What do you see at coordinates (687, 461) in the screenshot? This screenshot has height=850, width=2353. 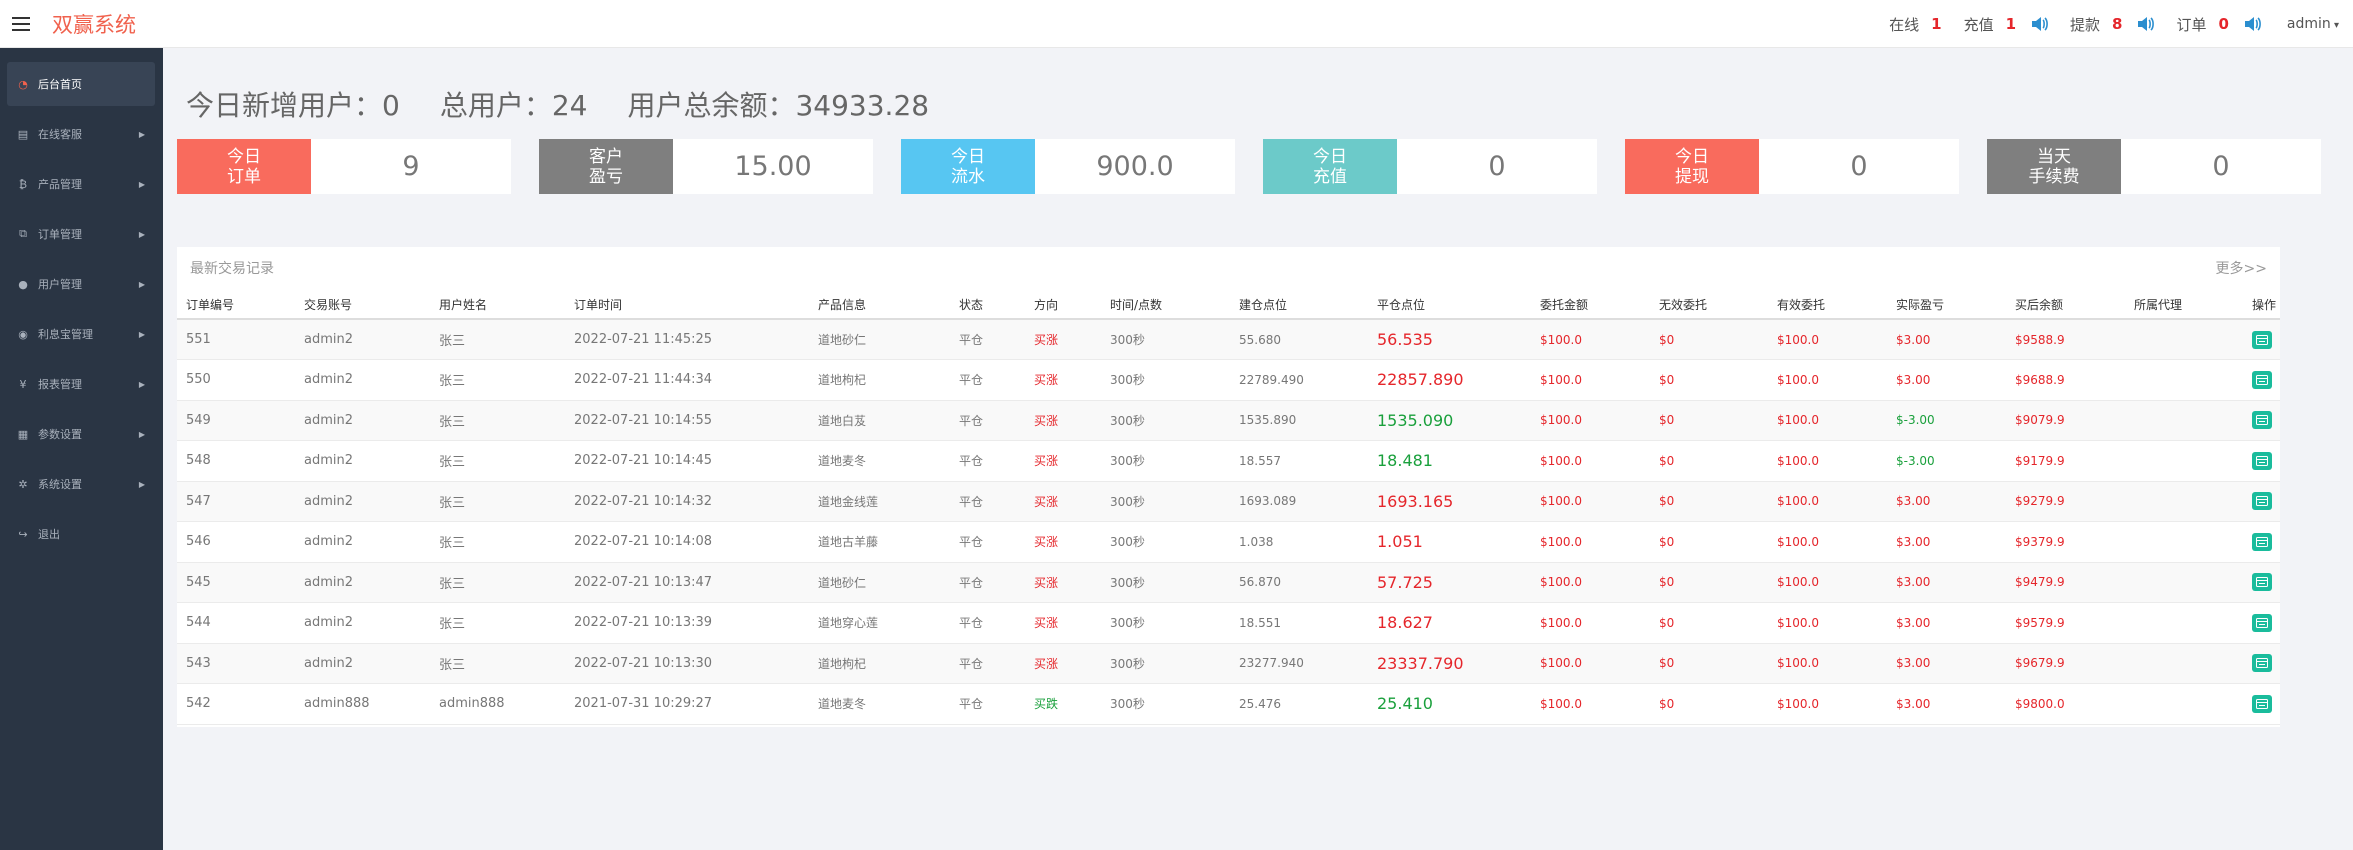 I see `order-time-cell: 2022-07-21 10:14:45` at bounding box center [687, 461].